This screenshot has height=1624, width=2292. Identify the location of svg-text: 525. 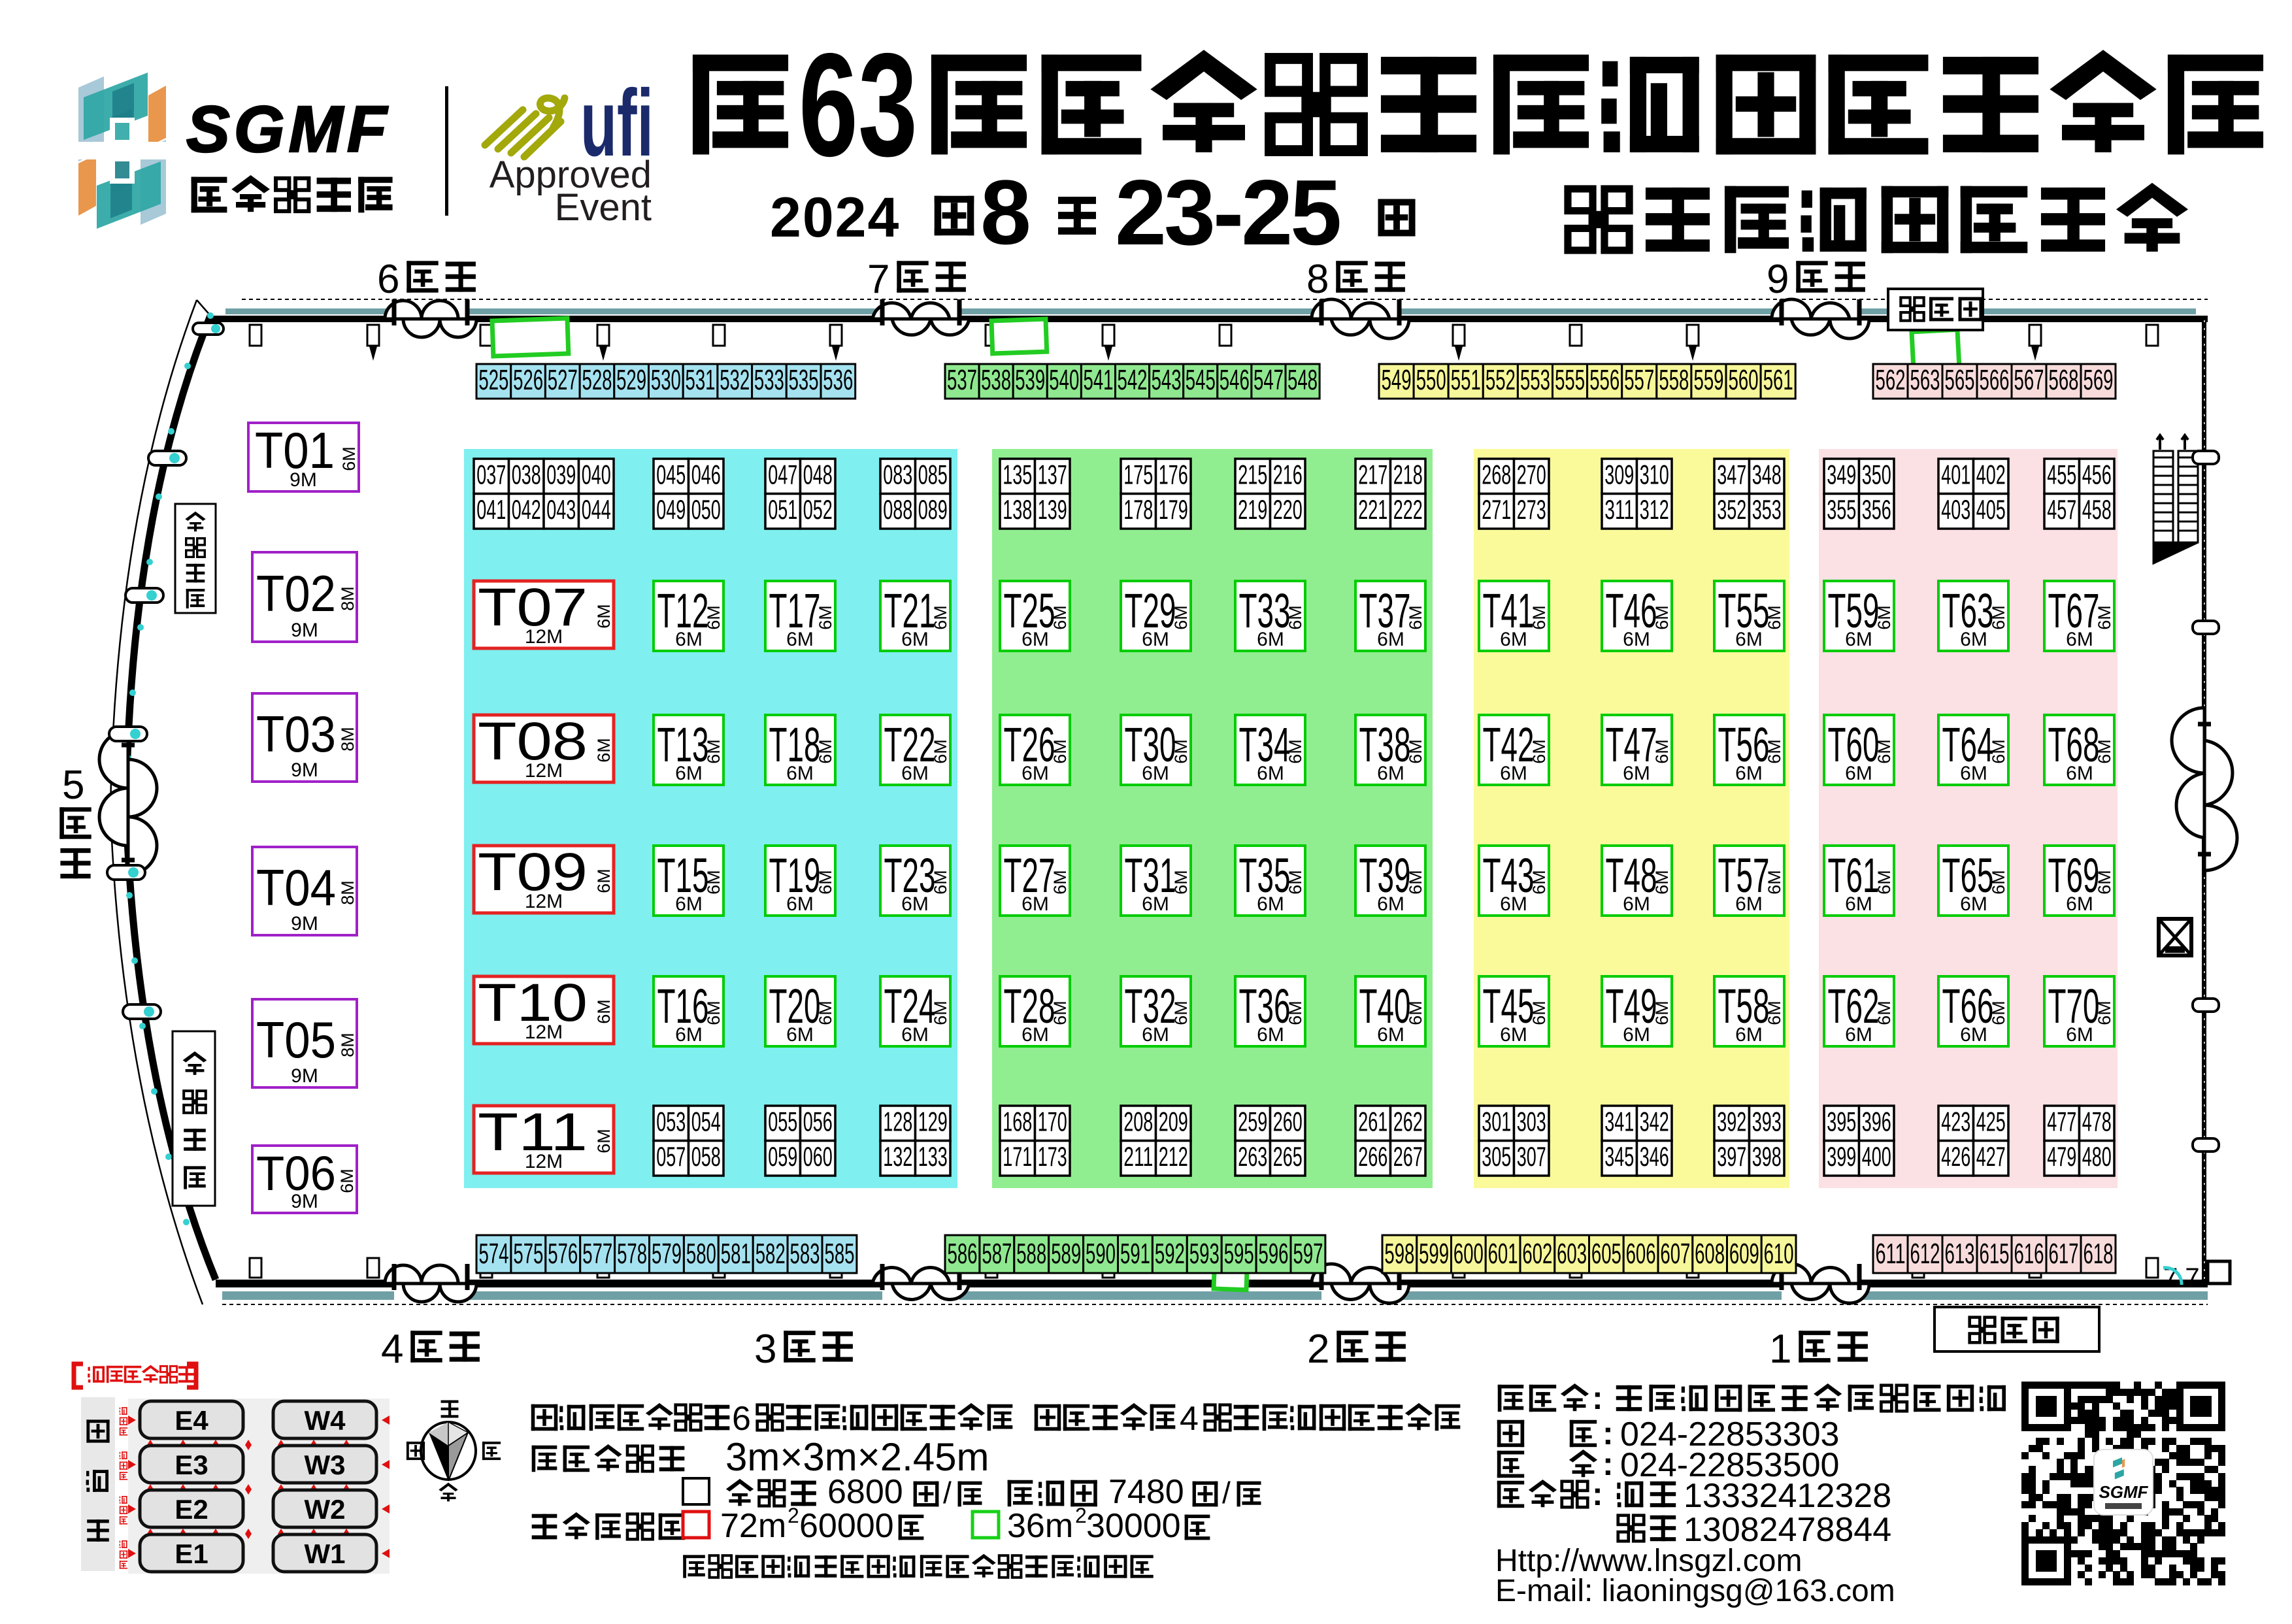
(493, 380).